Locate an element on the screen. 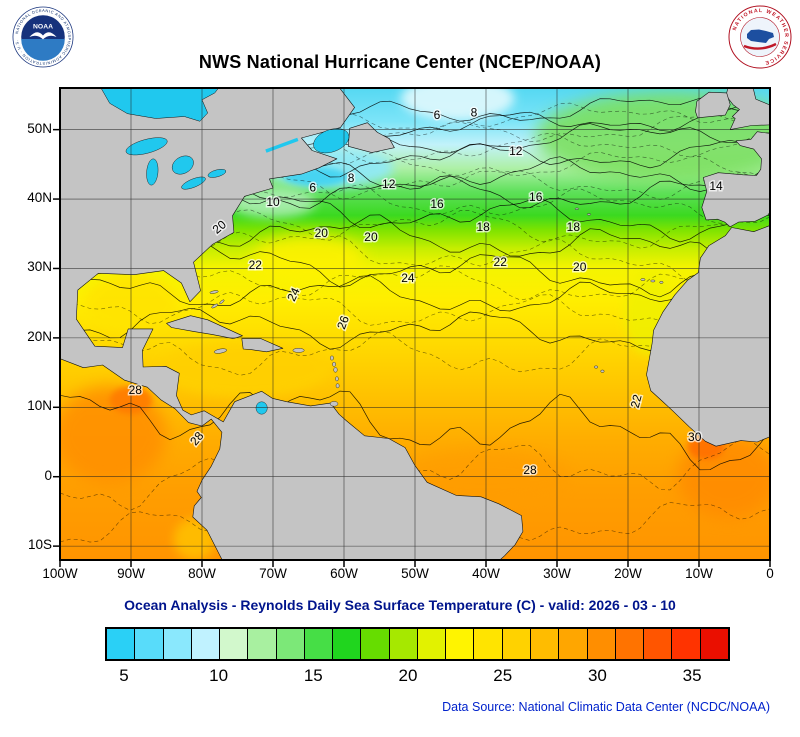 The image size is (800, 737). x-axis-label: 0 is located at coordinates (770, 573).